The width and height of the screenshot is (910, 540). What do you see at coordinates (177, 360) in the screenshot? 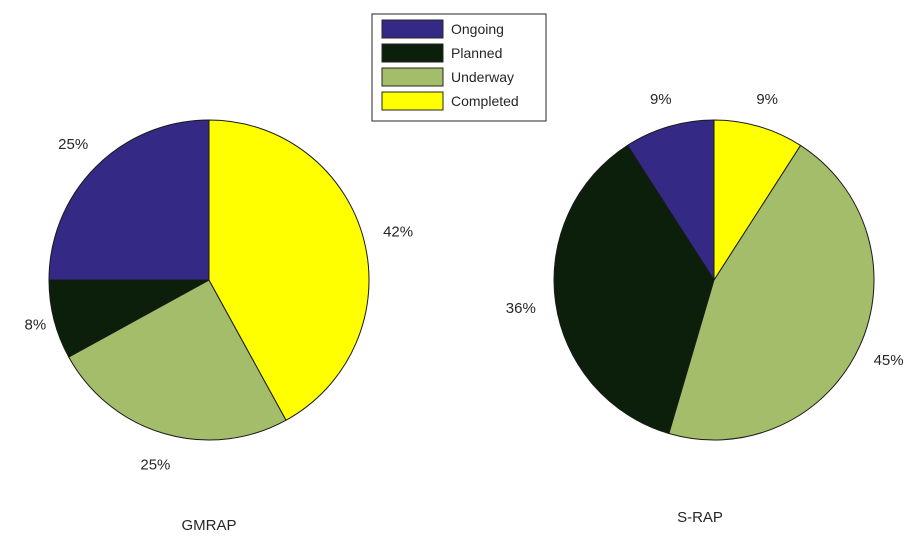
I see `slice-gmrap-underway` at bounding box center [177, 360].